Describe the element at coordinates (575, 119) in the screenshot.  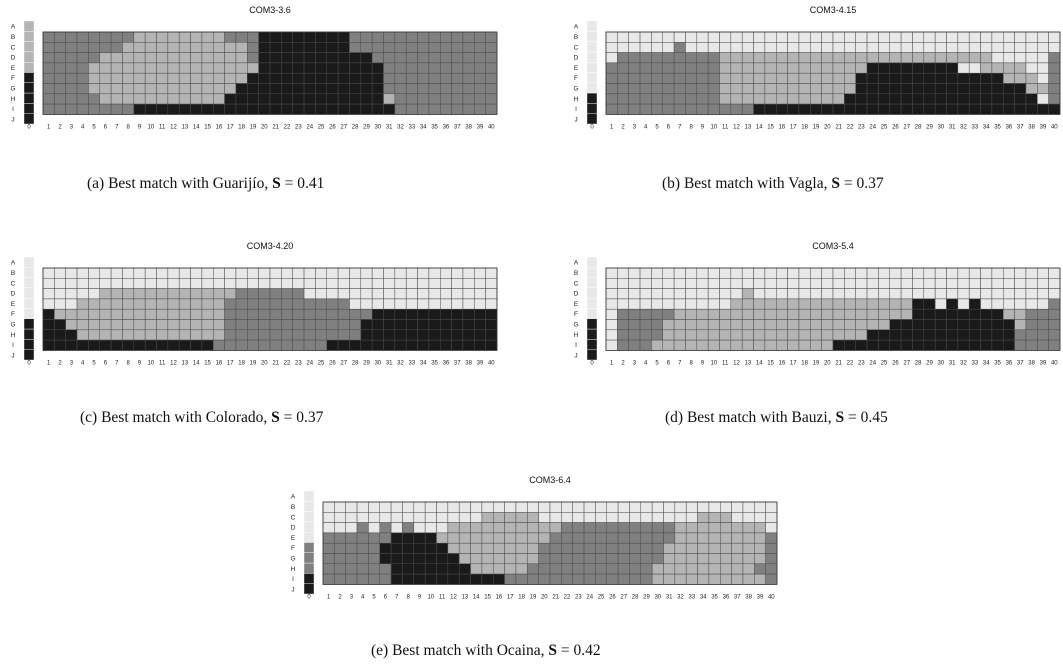
I see `row-label: J` at that location.